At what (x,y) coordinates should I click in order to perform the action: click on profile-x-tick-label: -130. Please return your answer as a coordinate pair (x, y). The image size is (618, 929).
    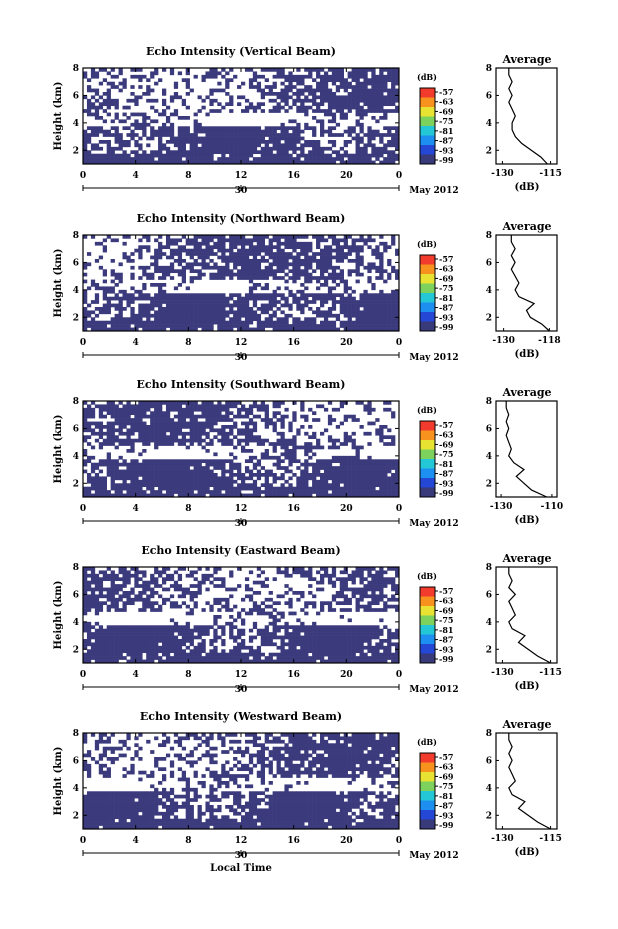
    Looking at the image, I should click on (503, 341).